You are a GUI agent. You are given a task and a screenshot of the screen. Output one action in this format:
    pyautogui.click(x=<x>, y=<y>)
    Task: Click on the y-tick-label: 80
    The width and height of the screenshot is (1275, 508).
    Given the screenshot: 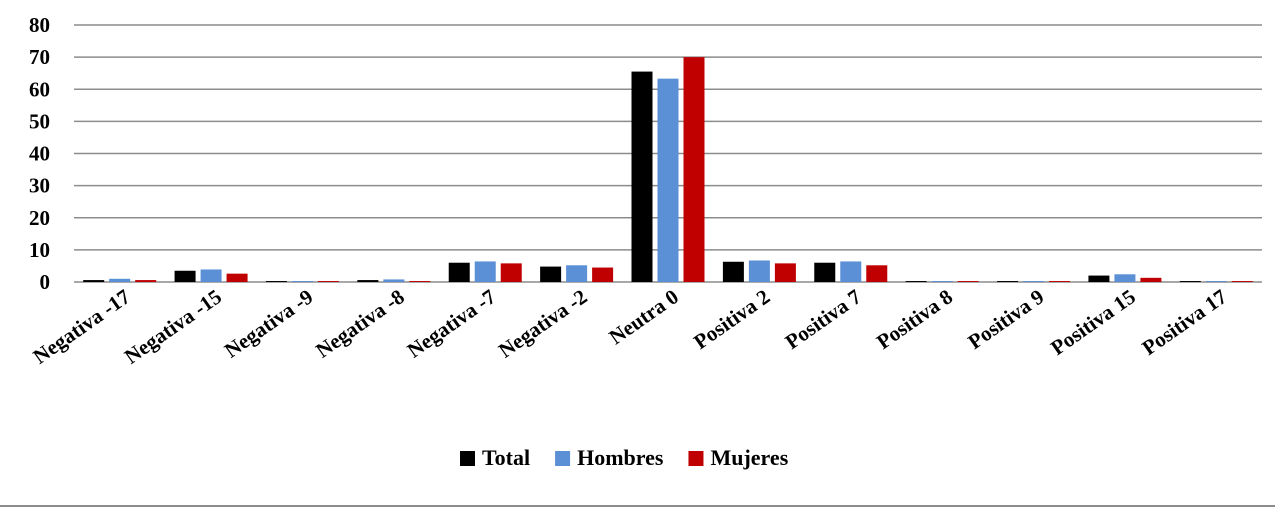 What is the action you would take?
    pyautogui.click(x=39, y=25)
    